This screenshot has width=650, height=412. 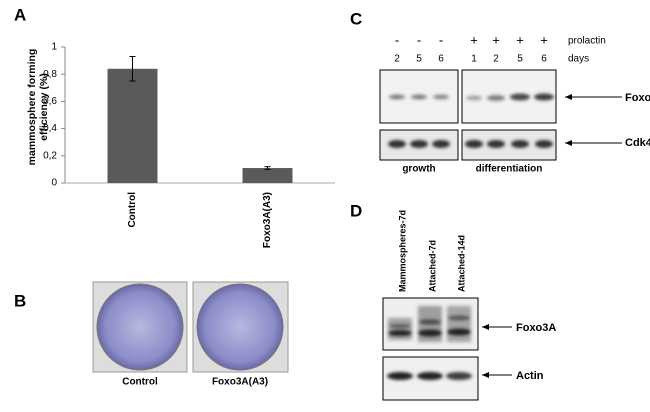 What do you see at coordinates (50, 155) in the screenshot?
I see `y-tick-label: 0,2` at bounding box center [50, 155].